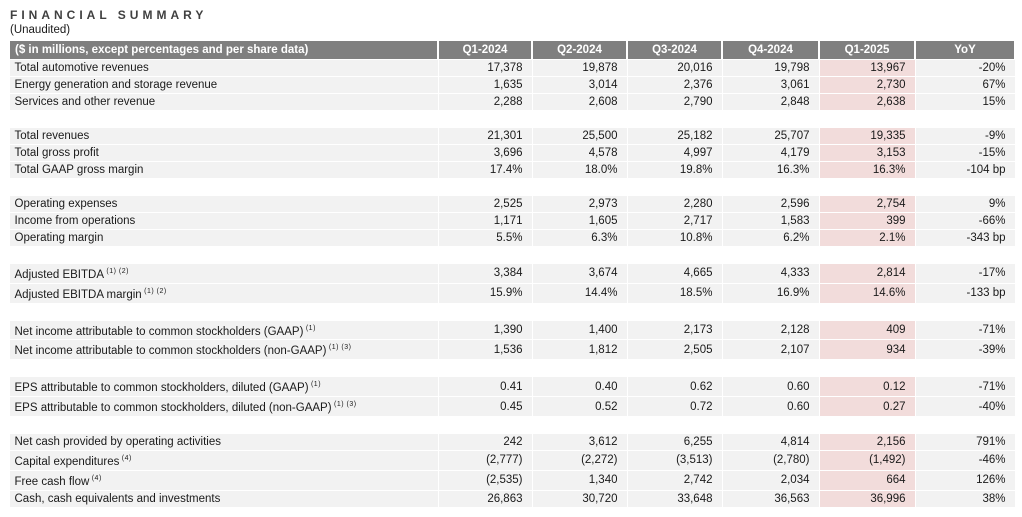  What do you see at coordinates (485, 441) in the screenshot?
I see `value-cell: 242` at bounding box center [485, 441].